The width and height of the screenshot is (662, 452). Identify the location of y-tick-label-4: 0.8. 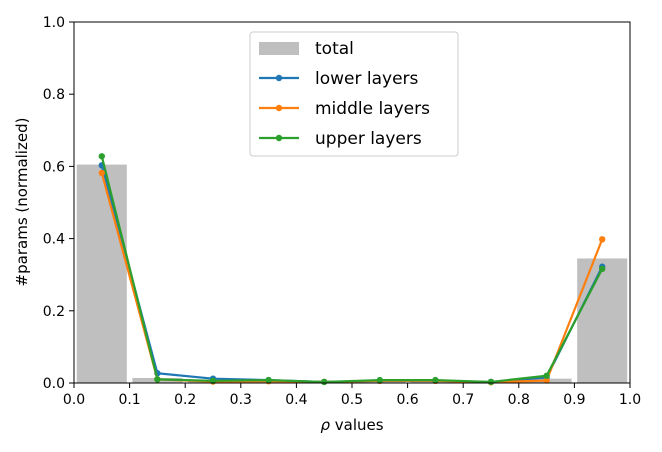
(54, 95).